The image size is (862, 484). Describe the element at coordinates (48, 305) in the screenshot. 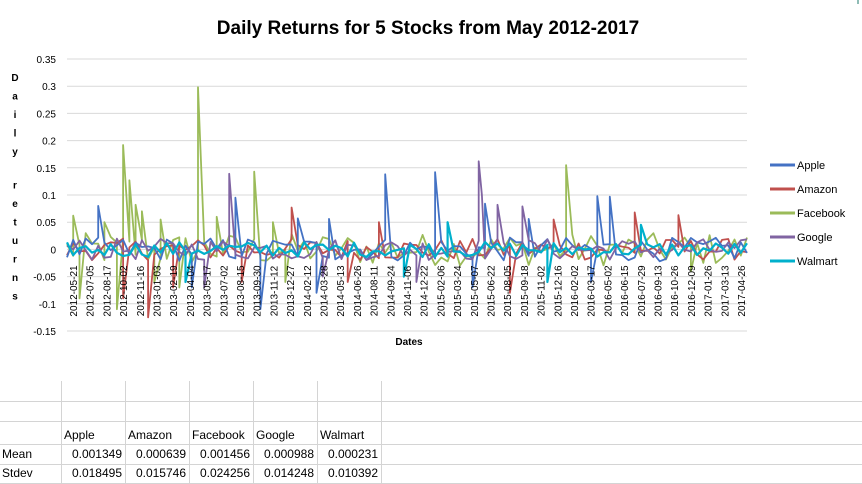

I see `y-tick-label: -0.1` at that location.